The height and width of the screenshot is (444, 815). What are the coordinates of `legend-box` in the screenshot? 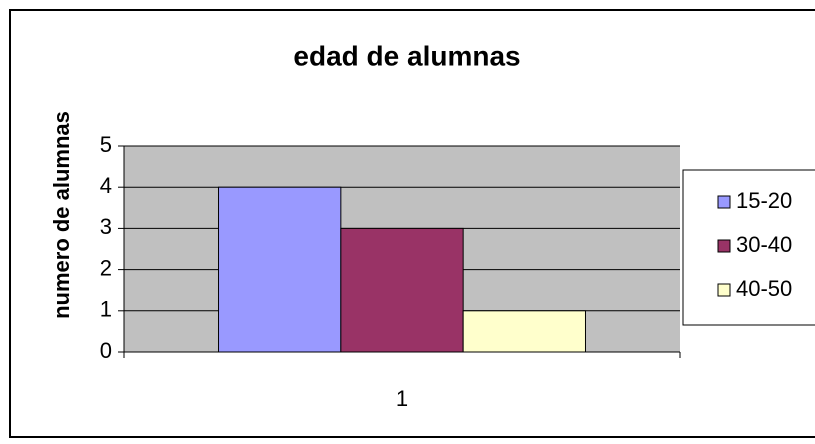 It's located at (748, 247).